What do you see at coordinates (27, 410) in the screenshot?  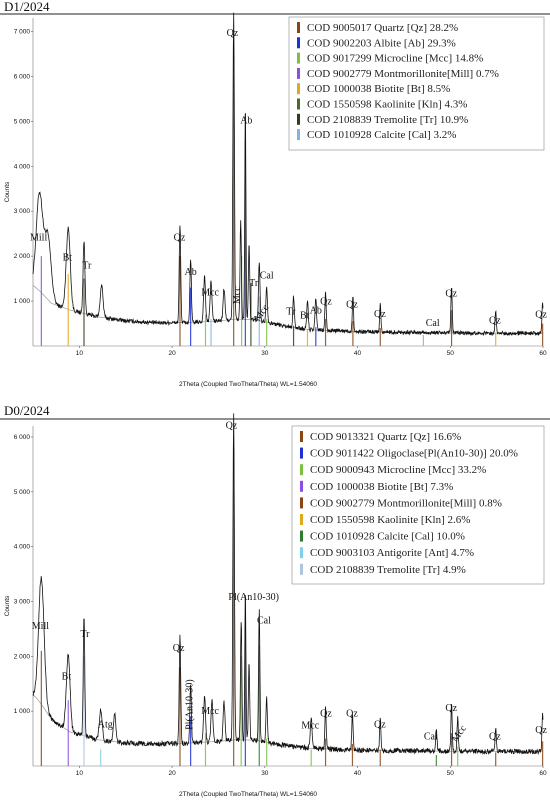 I see `panel-title: D0/2024` at bounding box center [27, 410].